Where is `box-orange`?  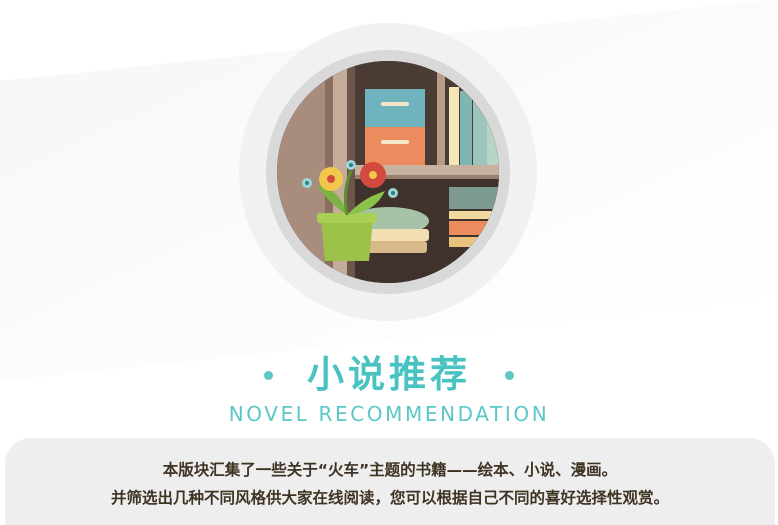
box-orange is located at coordinates (395, 146).